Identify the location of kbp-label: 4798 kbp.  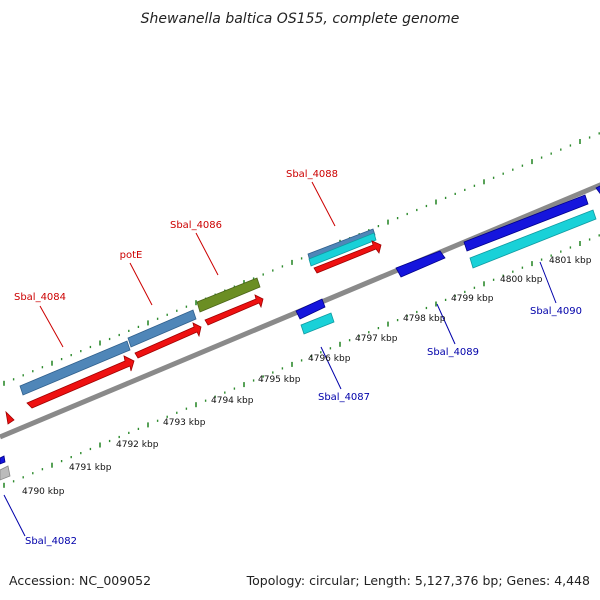
(424, 319).